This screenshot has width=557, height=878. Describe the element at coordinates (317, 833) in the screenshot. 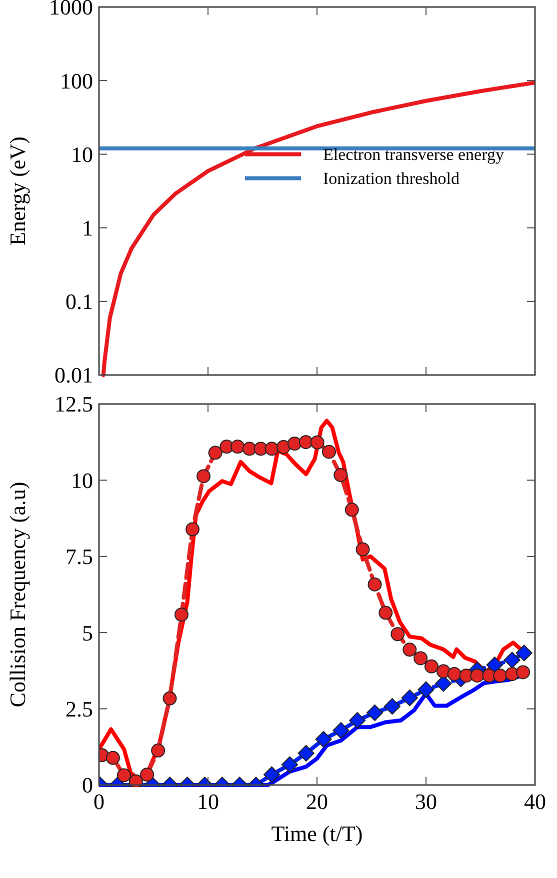

I see `x-axis-title: Time (t/T)` at that location.